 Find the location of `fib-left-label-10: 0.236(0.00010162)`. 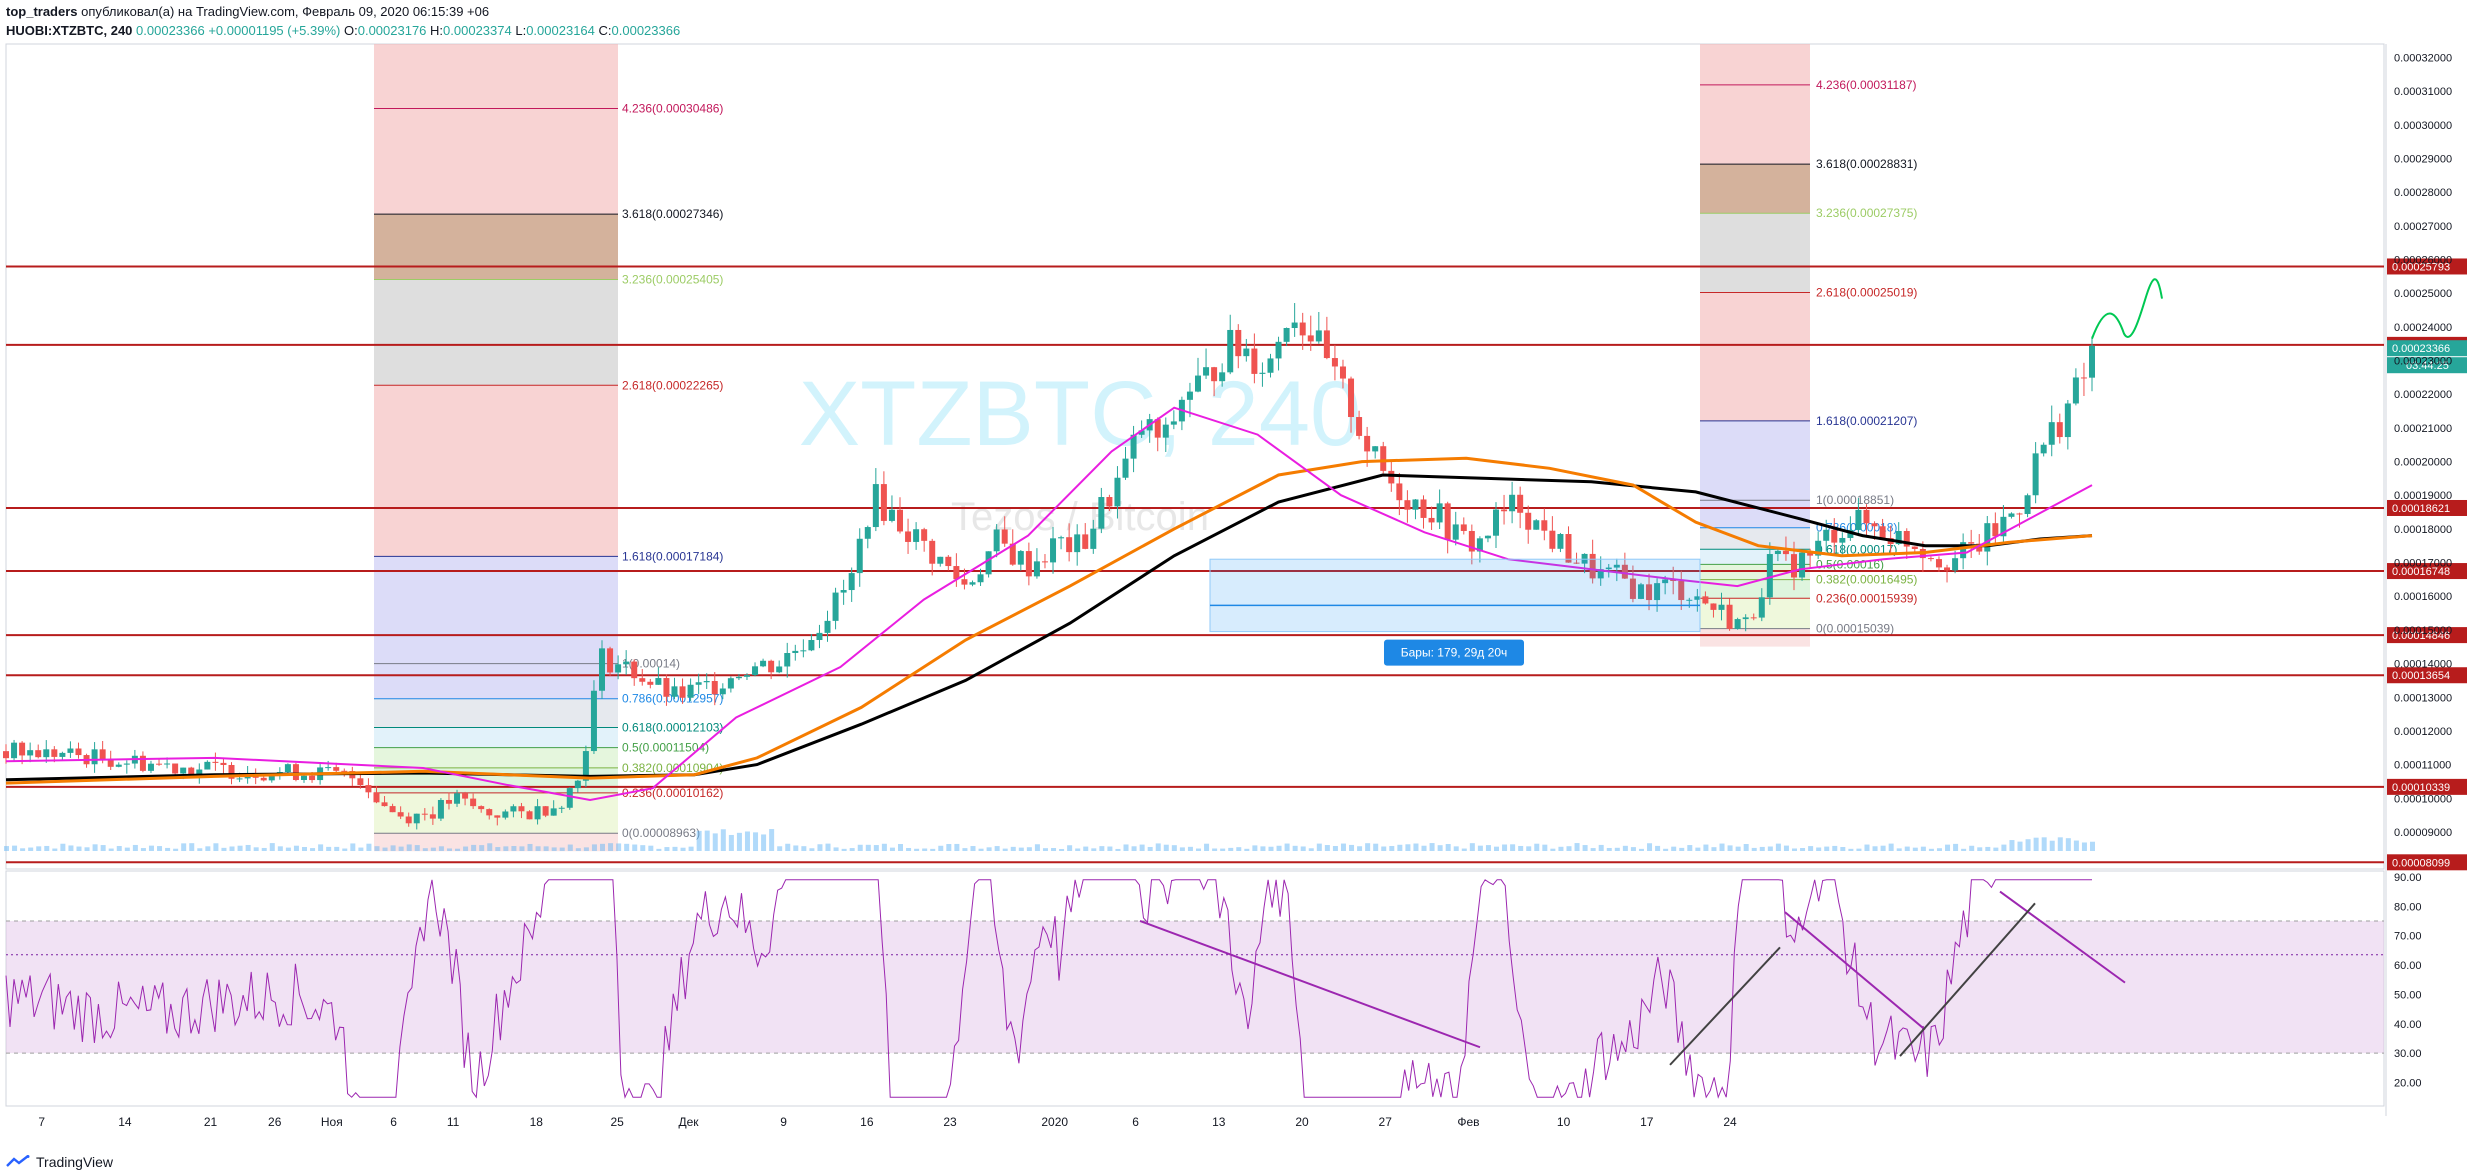

fib-left-label-10: 0.236(0.00010162) is located at coordinates (672, 793).